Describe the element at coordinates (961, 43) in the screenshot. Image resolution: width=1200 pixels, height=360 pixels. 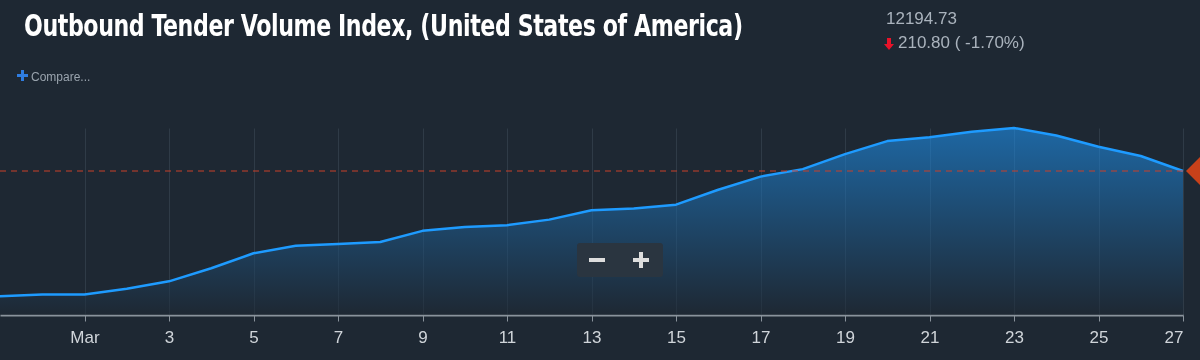
I see `text: 210.80 ( -1.70%)` at that location.